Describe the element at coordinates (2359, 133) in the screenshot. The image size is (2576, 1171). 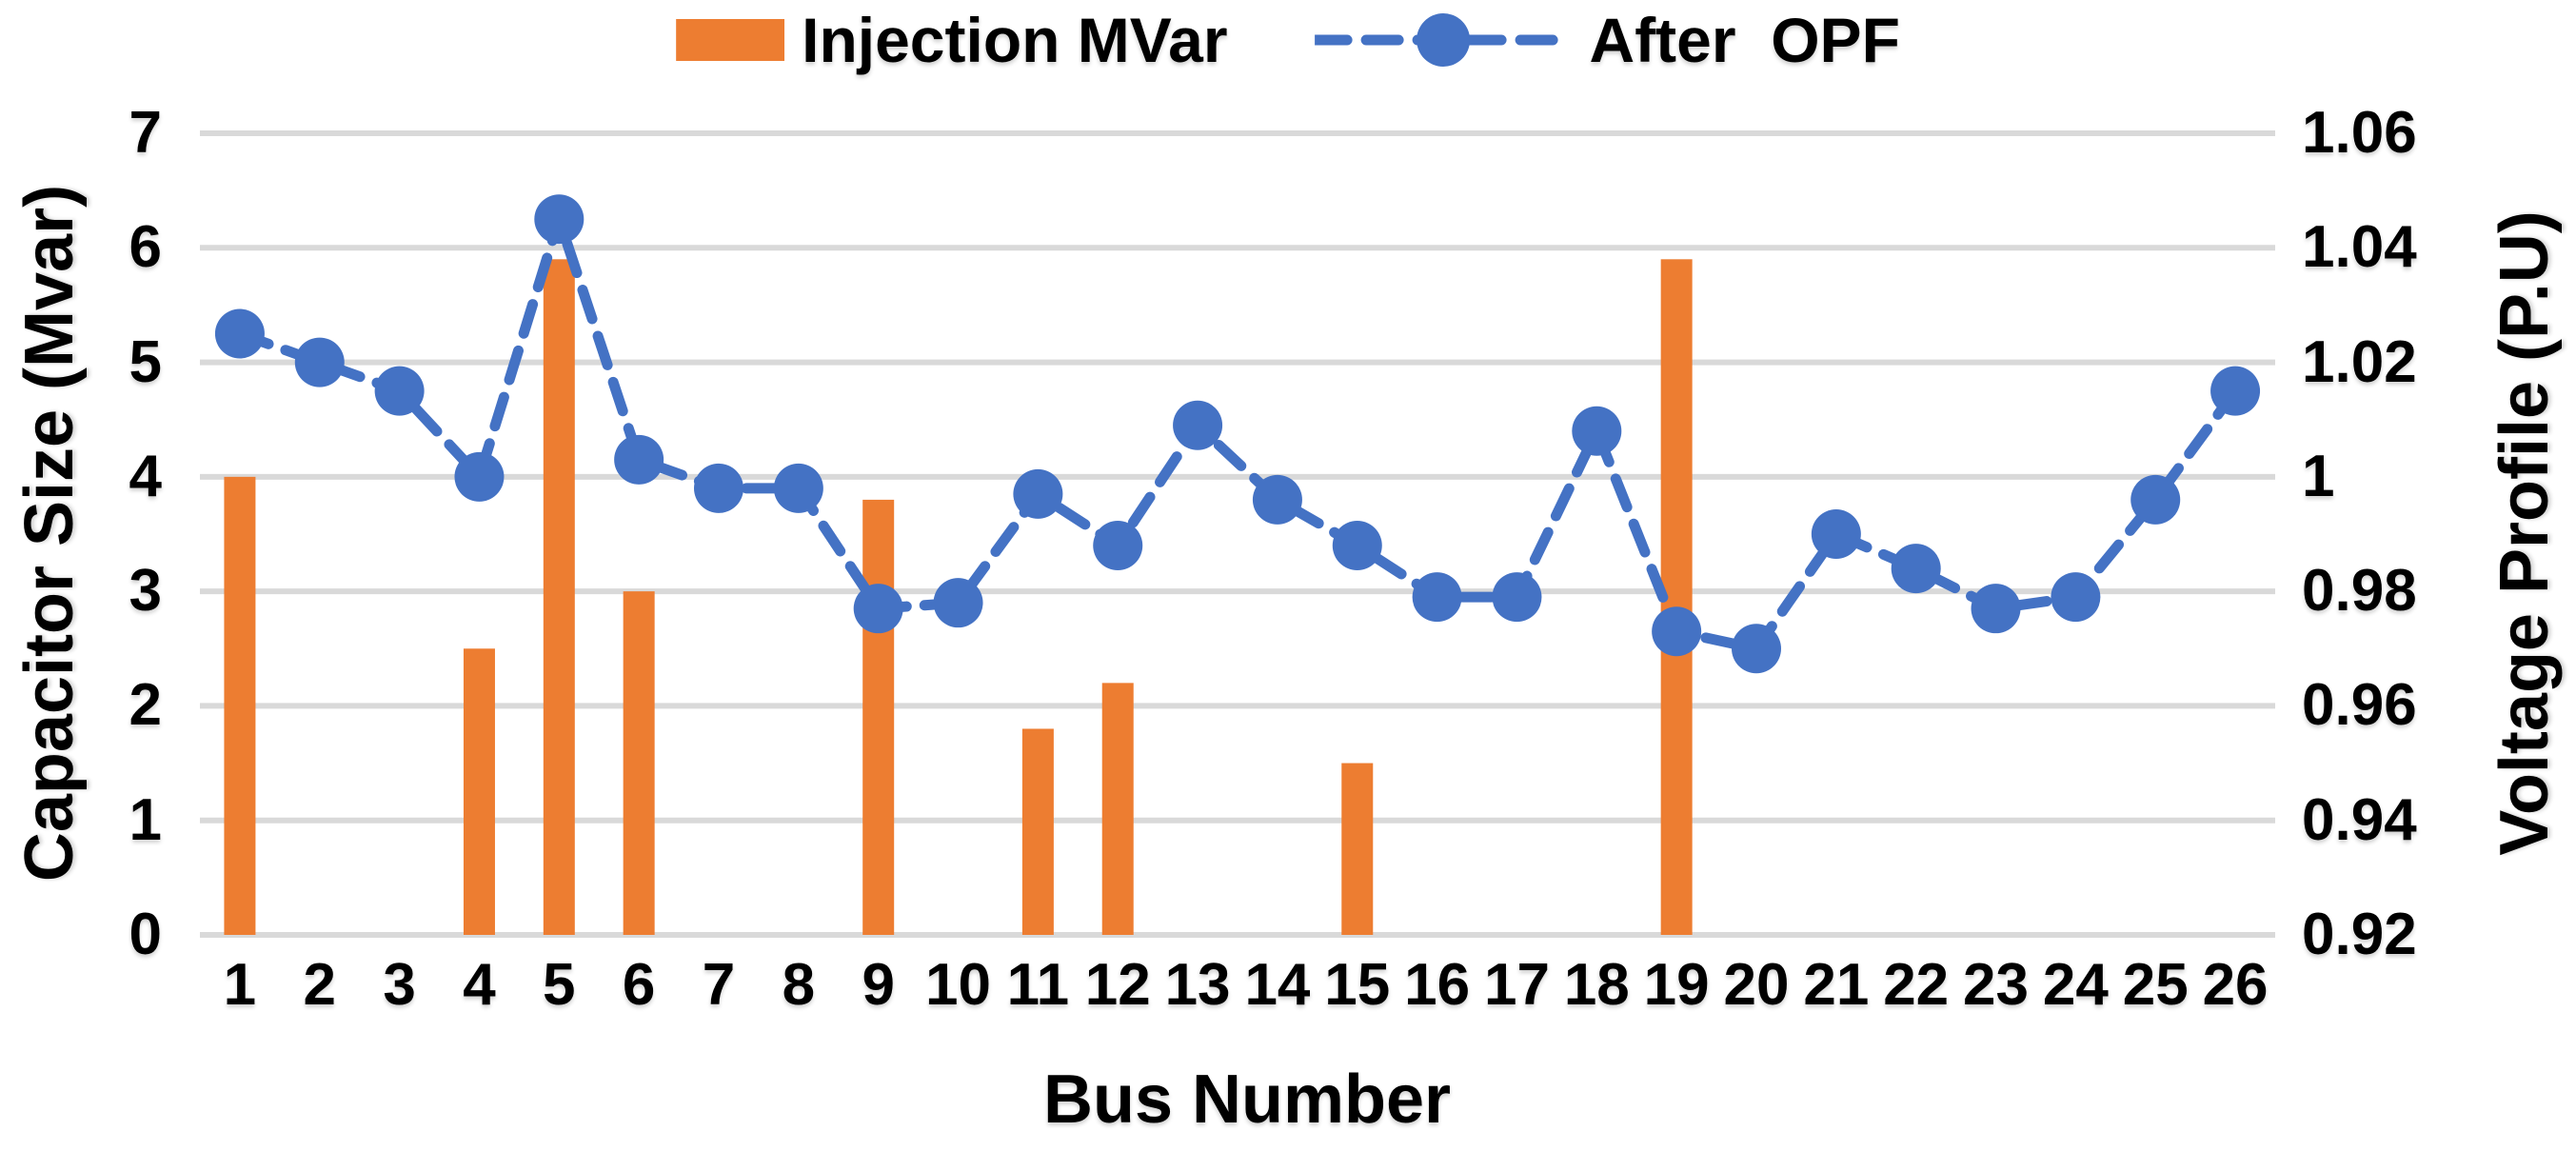
I see `right-tick-1.06: 1.06` at that location.